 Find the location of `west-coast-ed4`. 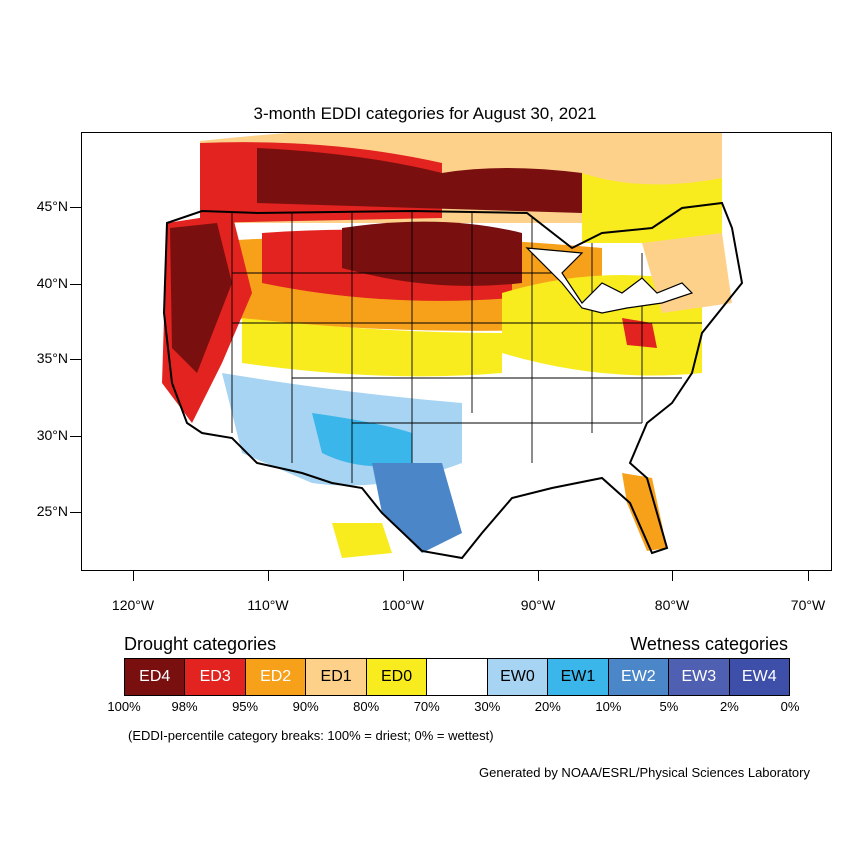

west-coast-ed4 is located at coordinates (201, 298).